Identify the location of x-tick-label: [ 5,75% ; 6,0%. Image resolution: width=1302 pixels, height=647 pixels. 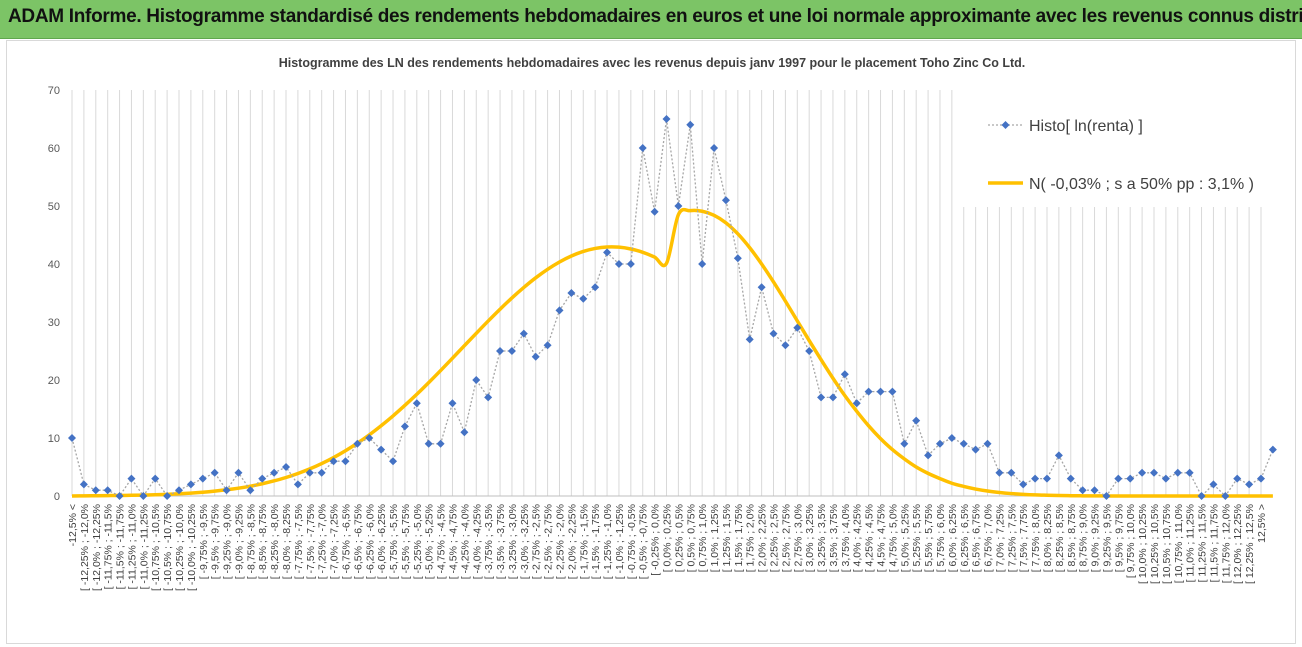
(941, 538).